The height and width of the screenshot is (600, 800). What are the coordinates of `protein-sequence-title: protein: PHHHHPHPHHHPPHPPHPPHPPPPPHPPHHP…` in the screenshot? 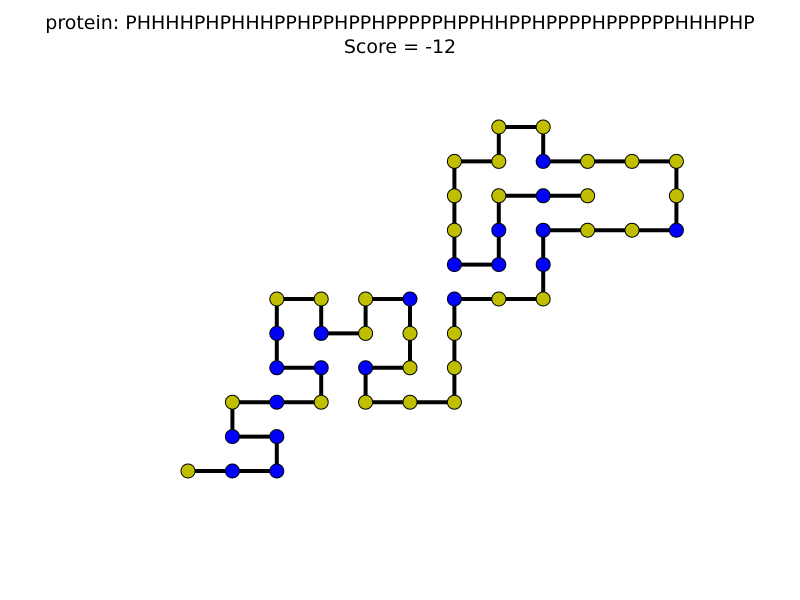 It's located at (400, 23).